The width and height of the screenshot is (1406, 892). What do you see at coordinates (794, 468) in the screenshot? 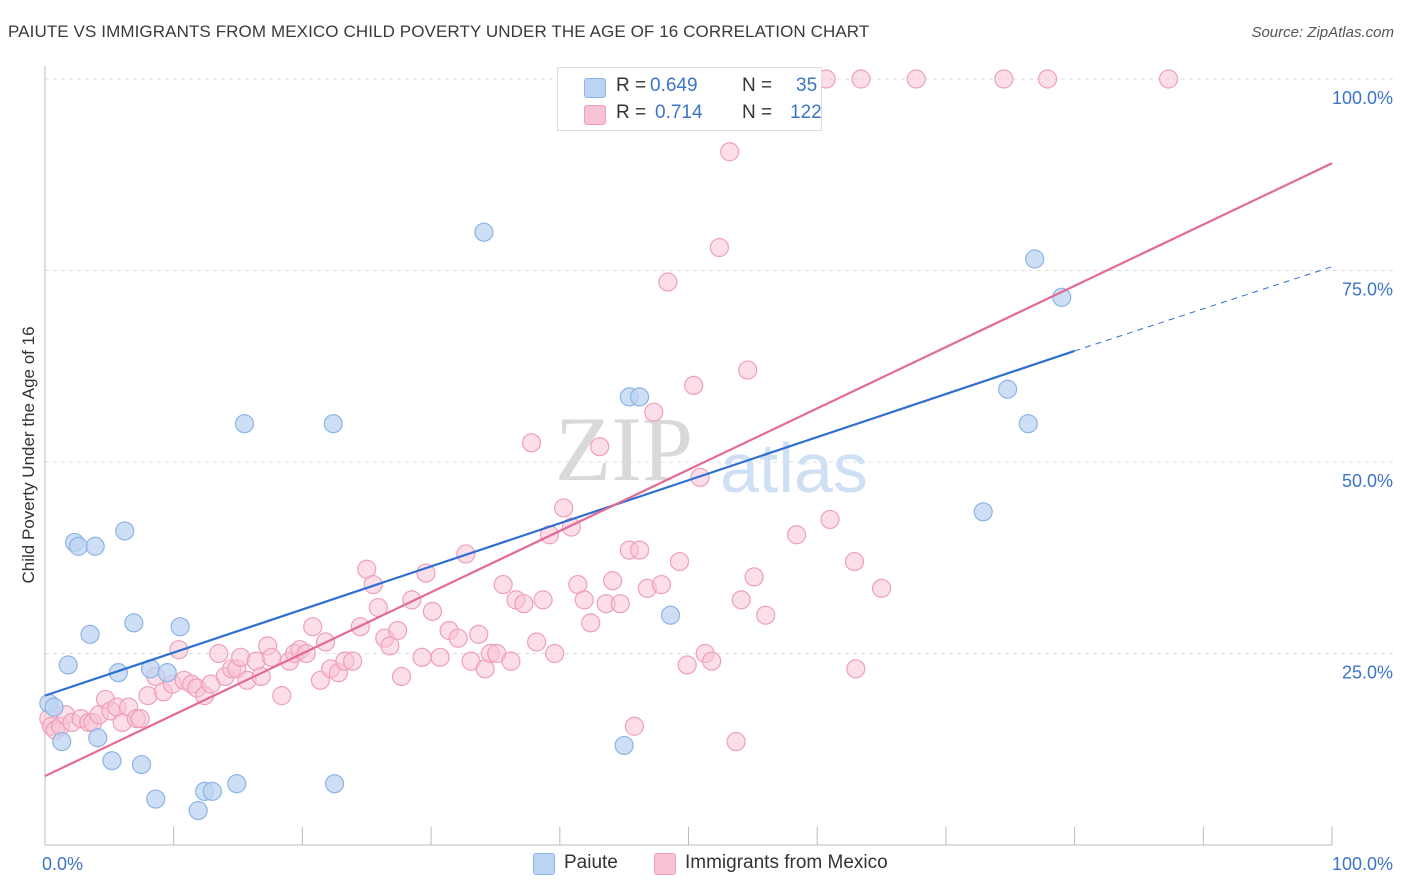
I see `watermark-atlas: atlas` at bounding box center [794, 468].